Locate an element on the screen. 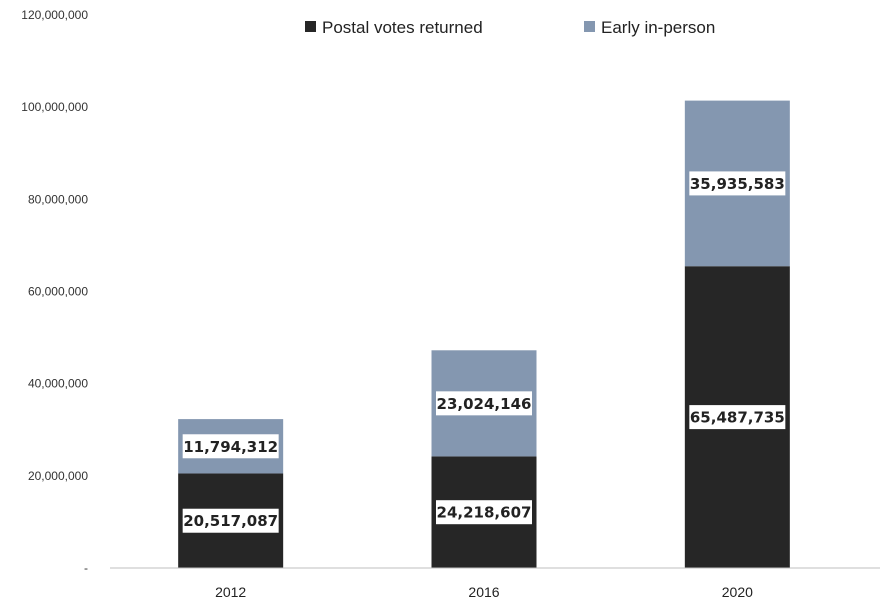 The height and width of the screenshot is (604, 880). data-label: 65,487,735 is located at coordinates (737, 418).